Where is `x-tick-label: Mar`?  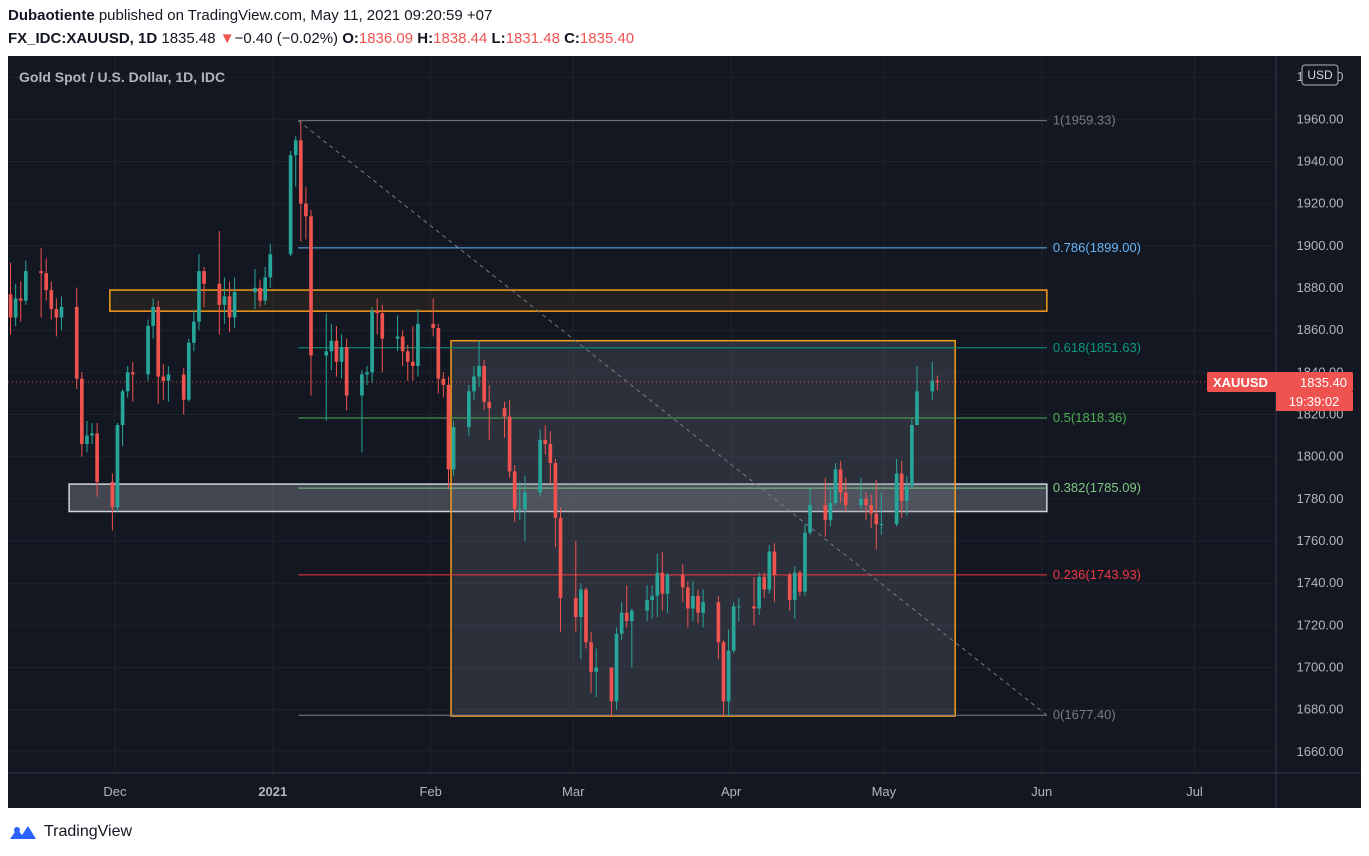 x-tick-label: Mar is located at coordinates (573, 791).